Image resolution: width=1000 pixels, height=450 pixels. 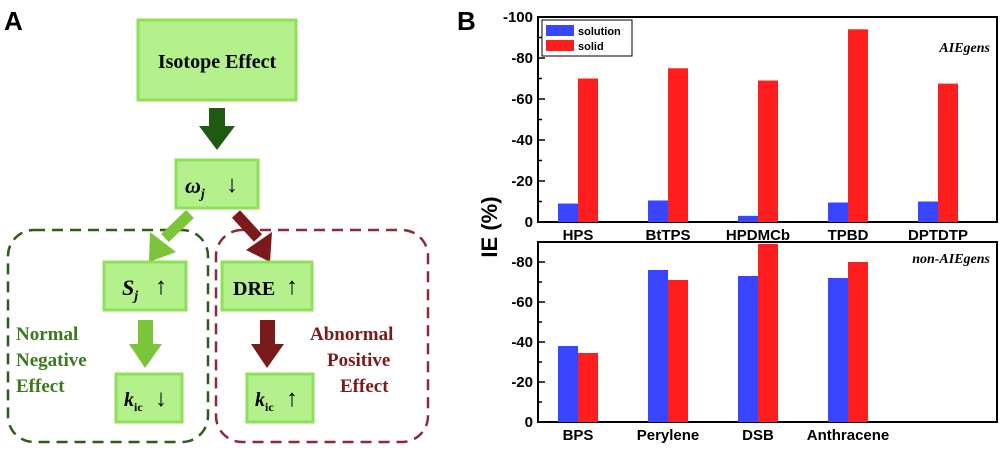 I want to click on dre-box, so click(x=267, y=286).